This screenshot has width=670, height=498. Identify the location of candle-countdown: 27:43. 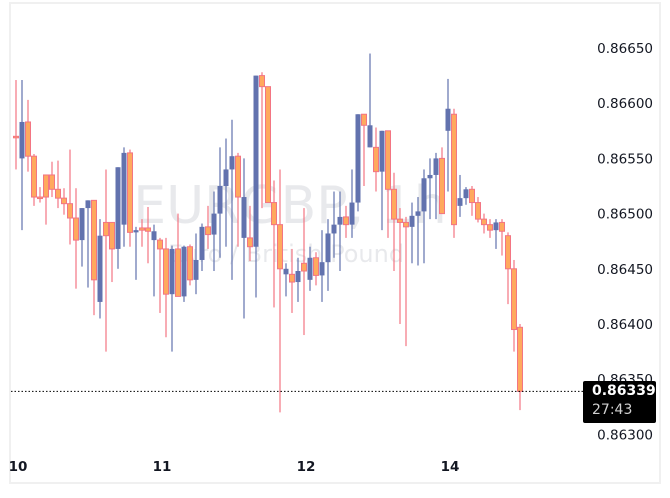
(612, 410).